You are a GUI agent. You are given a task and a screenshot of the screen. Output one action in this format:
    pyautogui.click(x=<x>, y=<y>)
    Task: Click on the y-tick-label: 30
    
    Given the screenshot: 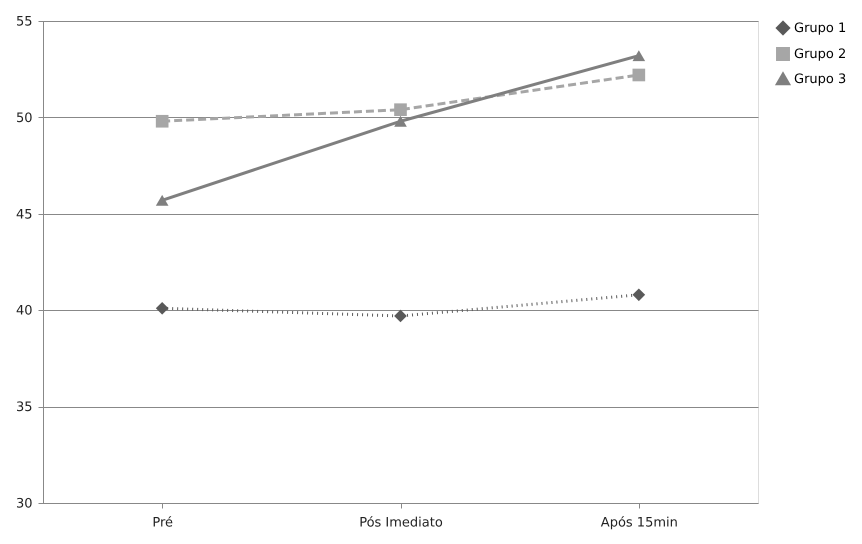 What is the action you would take?
    pyautogui.click(x=24, y=504)
    